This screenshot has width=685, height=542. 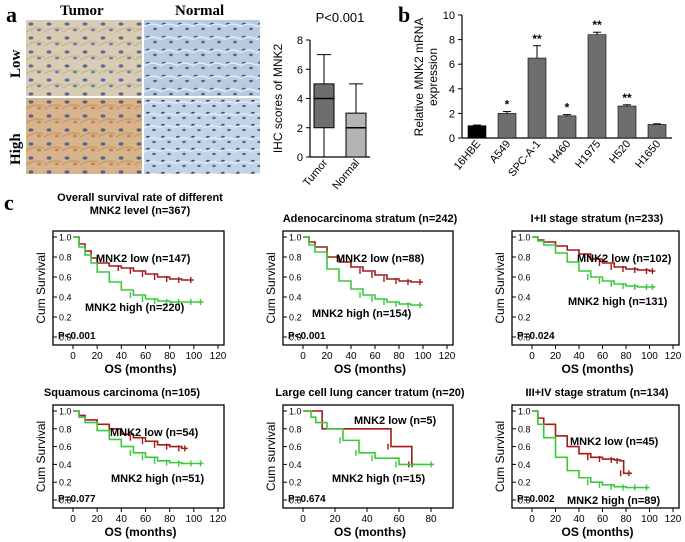 What do you see at coordinates (324, 106) in the screenshot?
I see `box-tumor` at bounding box center [324, 106].